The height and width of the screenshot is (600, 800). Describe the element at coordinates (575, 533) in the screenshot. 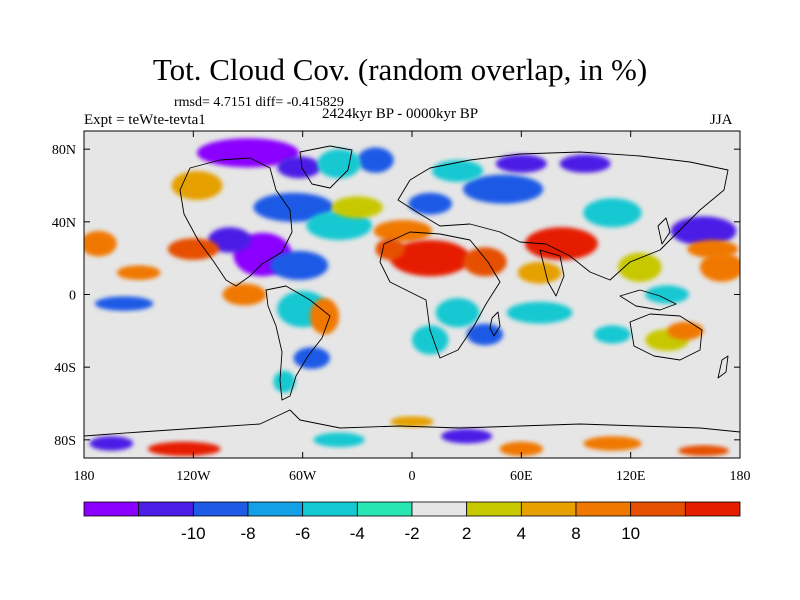

I see `colorbar-label: 8` at that location.